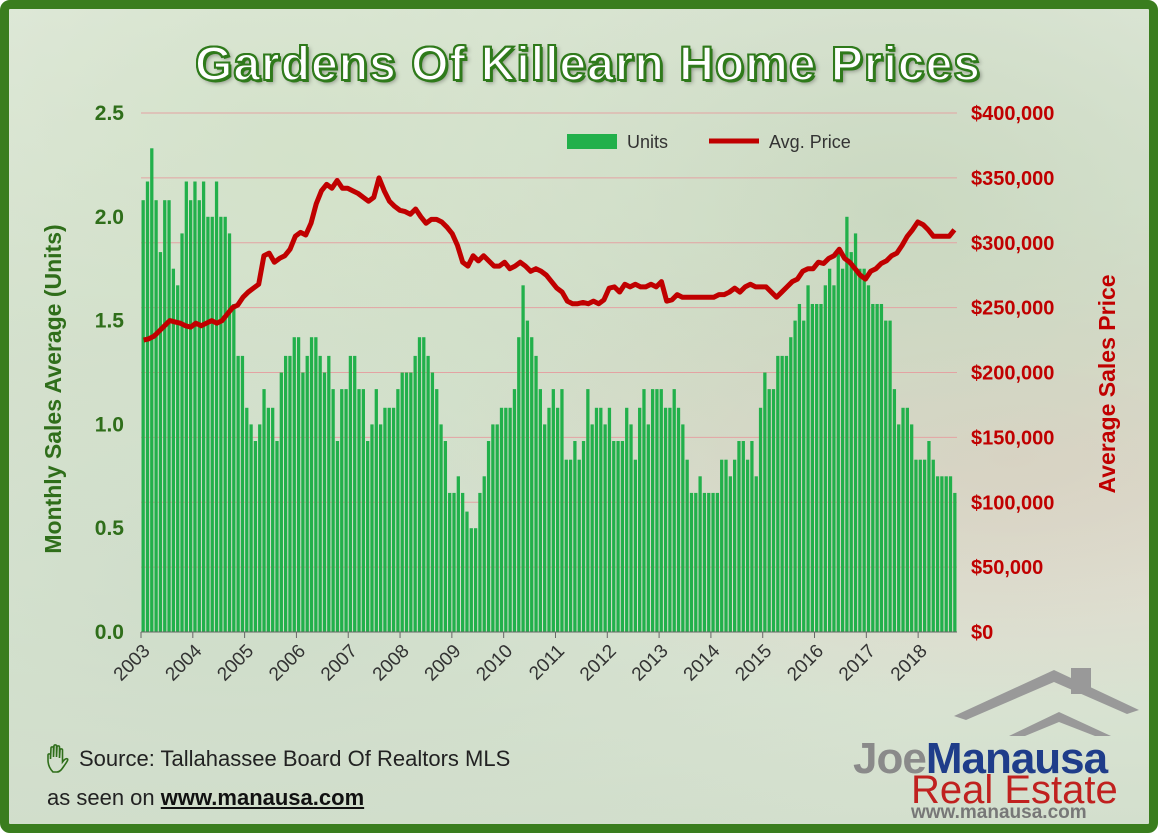 Image resolution: width=1158 pixels, height=833 pixels. What do you see at coordinates (1107, 383) in the screenshot?
I see `right-axis-title: Average Sales Price` at bounding box center [1107, 383].